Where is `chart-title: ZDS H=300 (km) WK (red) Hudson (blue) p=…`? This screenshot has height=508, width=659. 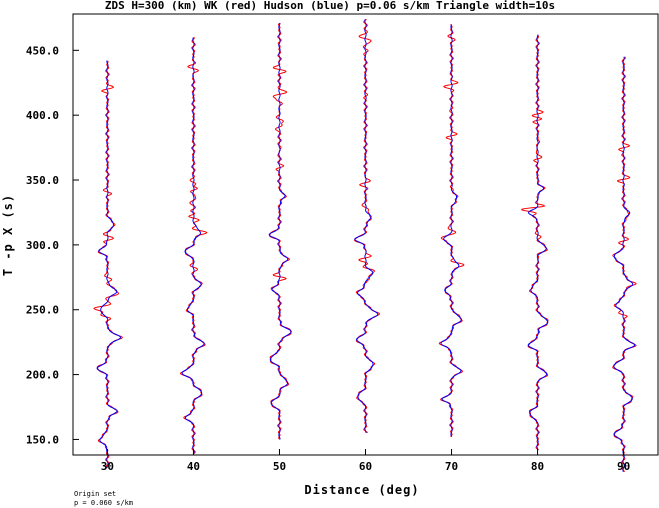 chart-title: ZDS H=300 (km) WK (red) Hudson (blue) p=… is located at coordinates (330, 6).